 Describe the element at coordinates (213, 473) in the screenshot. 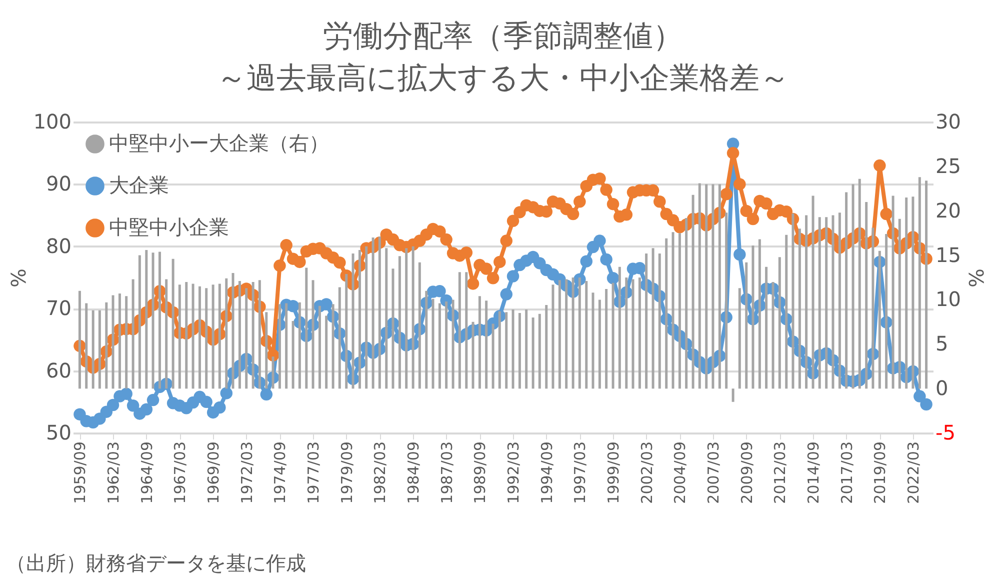

I see `x-tick-label: 1969/09` at that location.